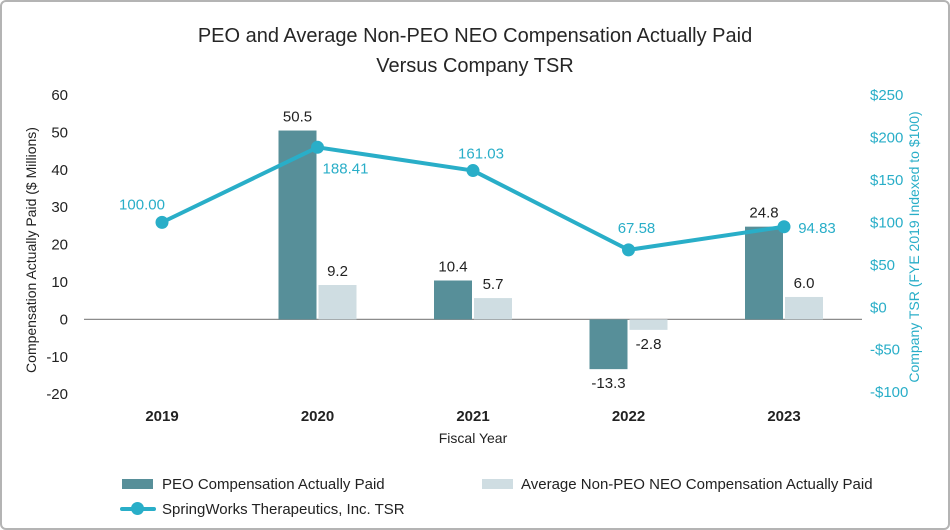 The image size is (950, 530). What do you see at coordinates (283, 509) in the screenshot?
I see `legend-label-tsr: SpringWorks Therapeutics, Inc. TSR` at bounding box center [283, 509].